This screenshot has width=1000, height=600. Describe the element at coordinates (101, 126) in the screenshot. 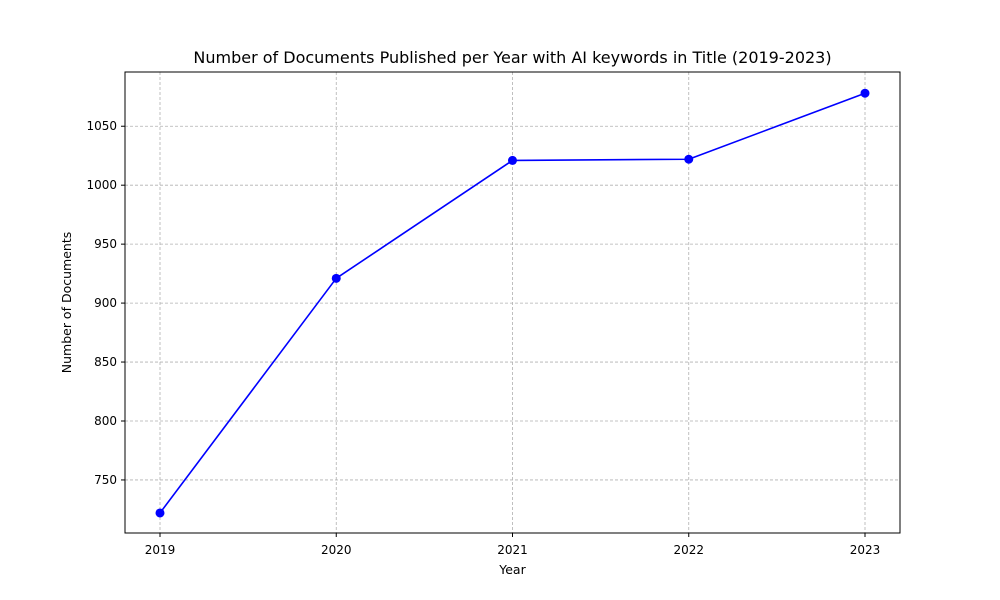

I see `y-tick-label: 1050` at that location.